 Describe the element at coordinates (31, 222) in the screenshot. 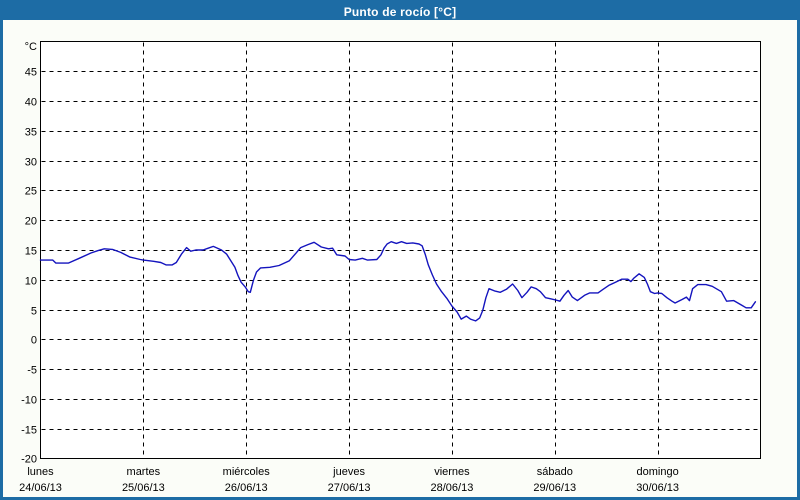

I see `y-tick-label: 20` at that location.